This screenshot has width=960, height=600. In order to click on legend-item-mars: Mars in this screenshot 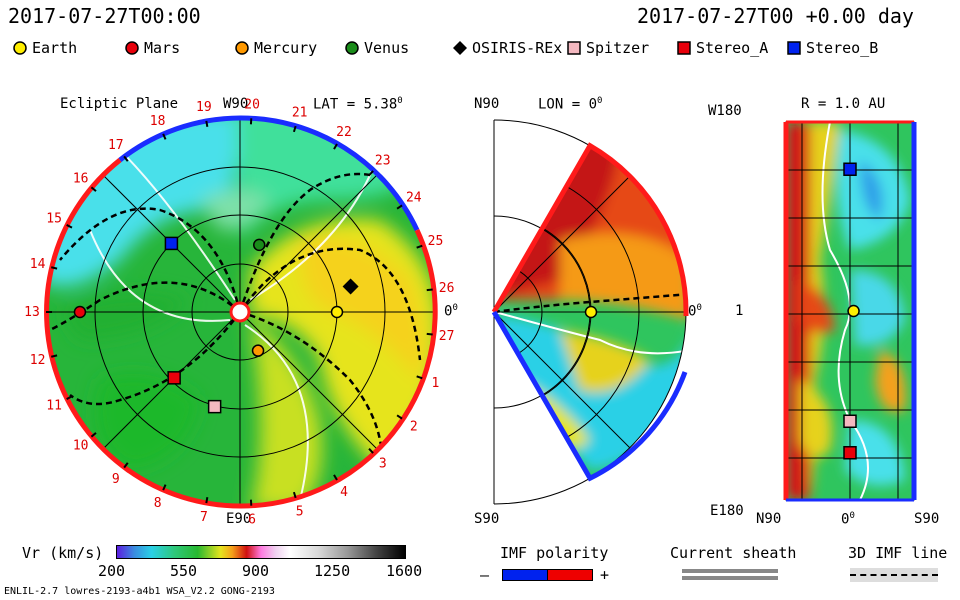, I will do `click(152, 48)`.